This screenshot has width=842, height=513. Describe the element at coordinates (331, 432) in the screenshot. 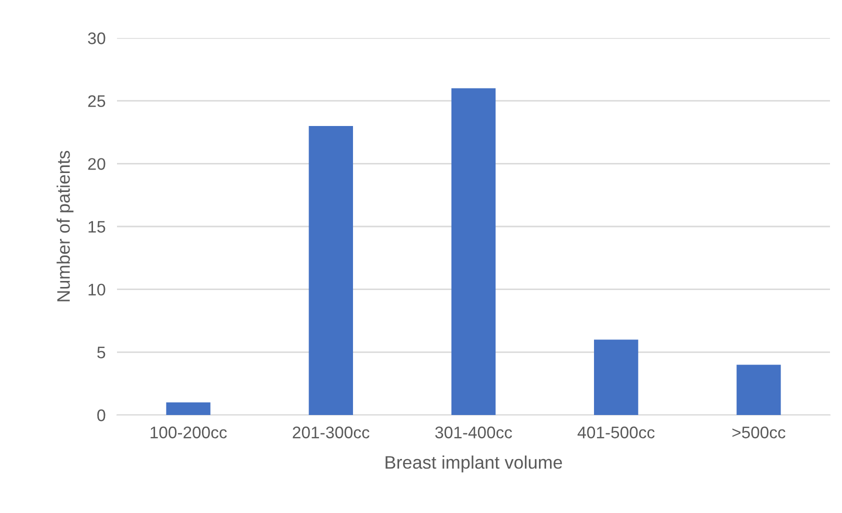

I see `x-tick-label: 201-300cc` at that location.